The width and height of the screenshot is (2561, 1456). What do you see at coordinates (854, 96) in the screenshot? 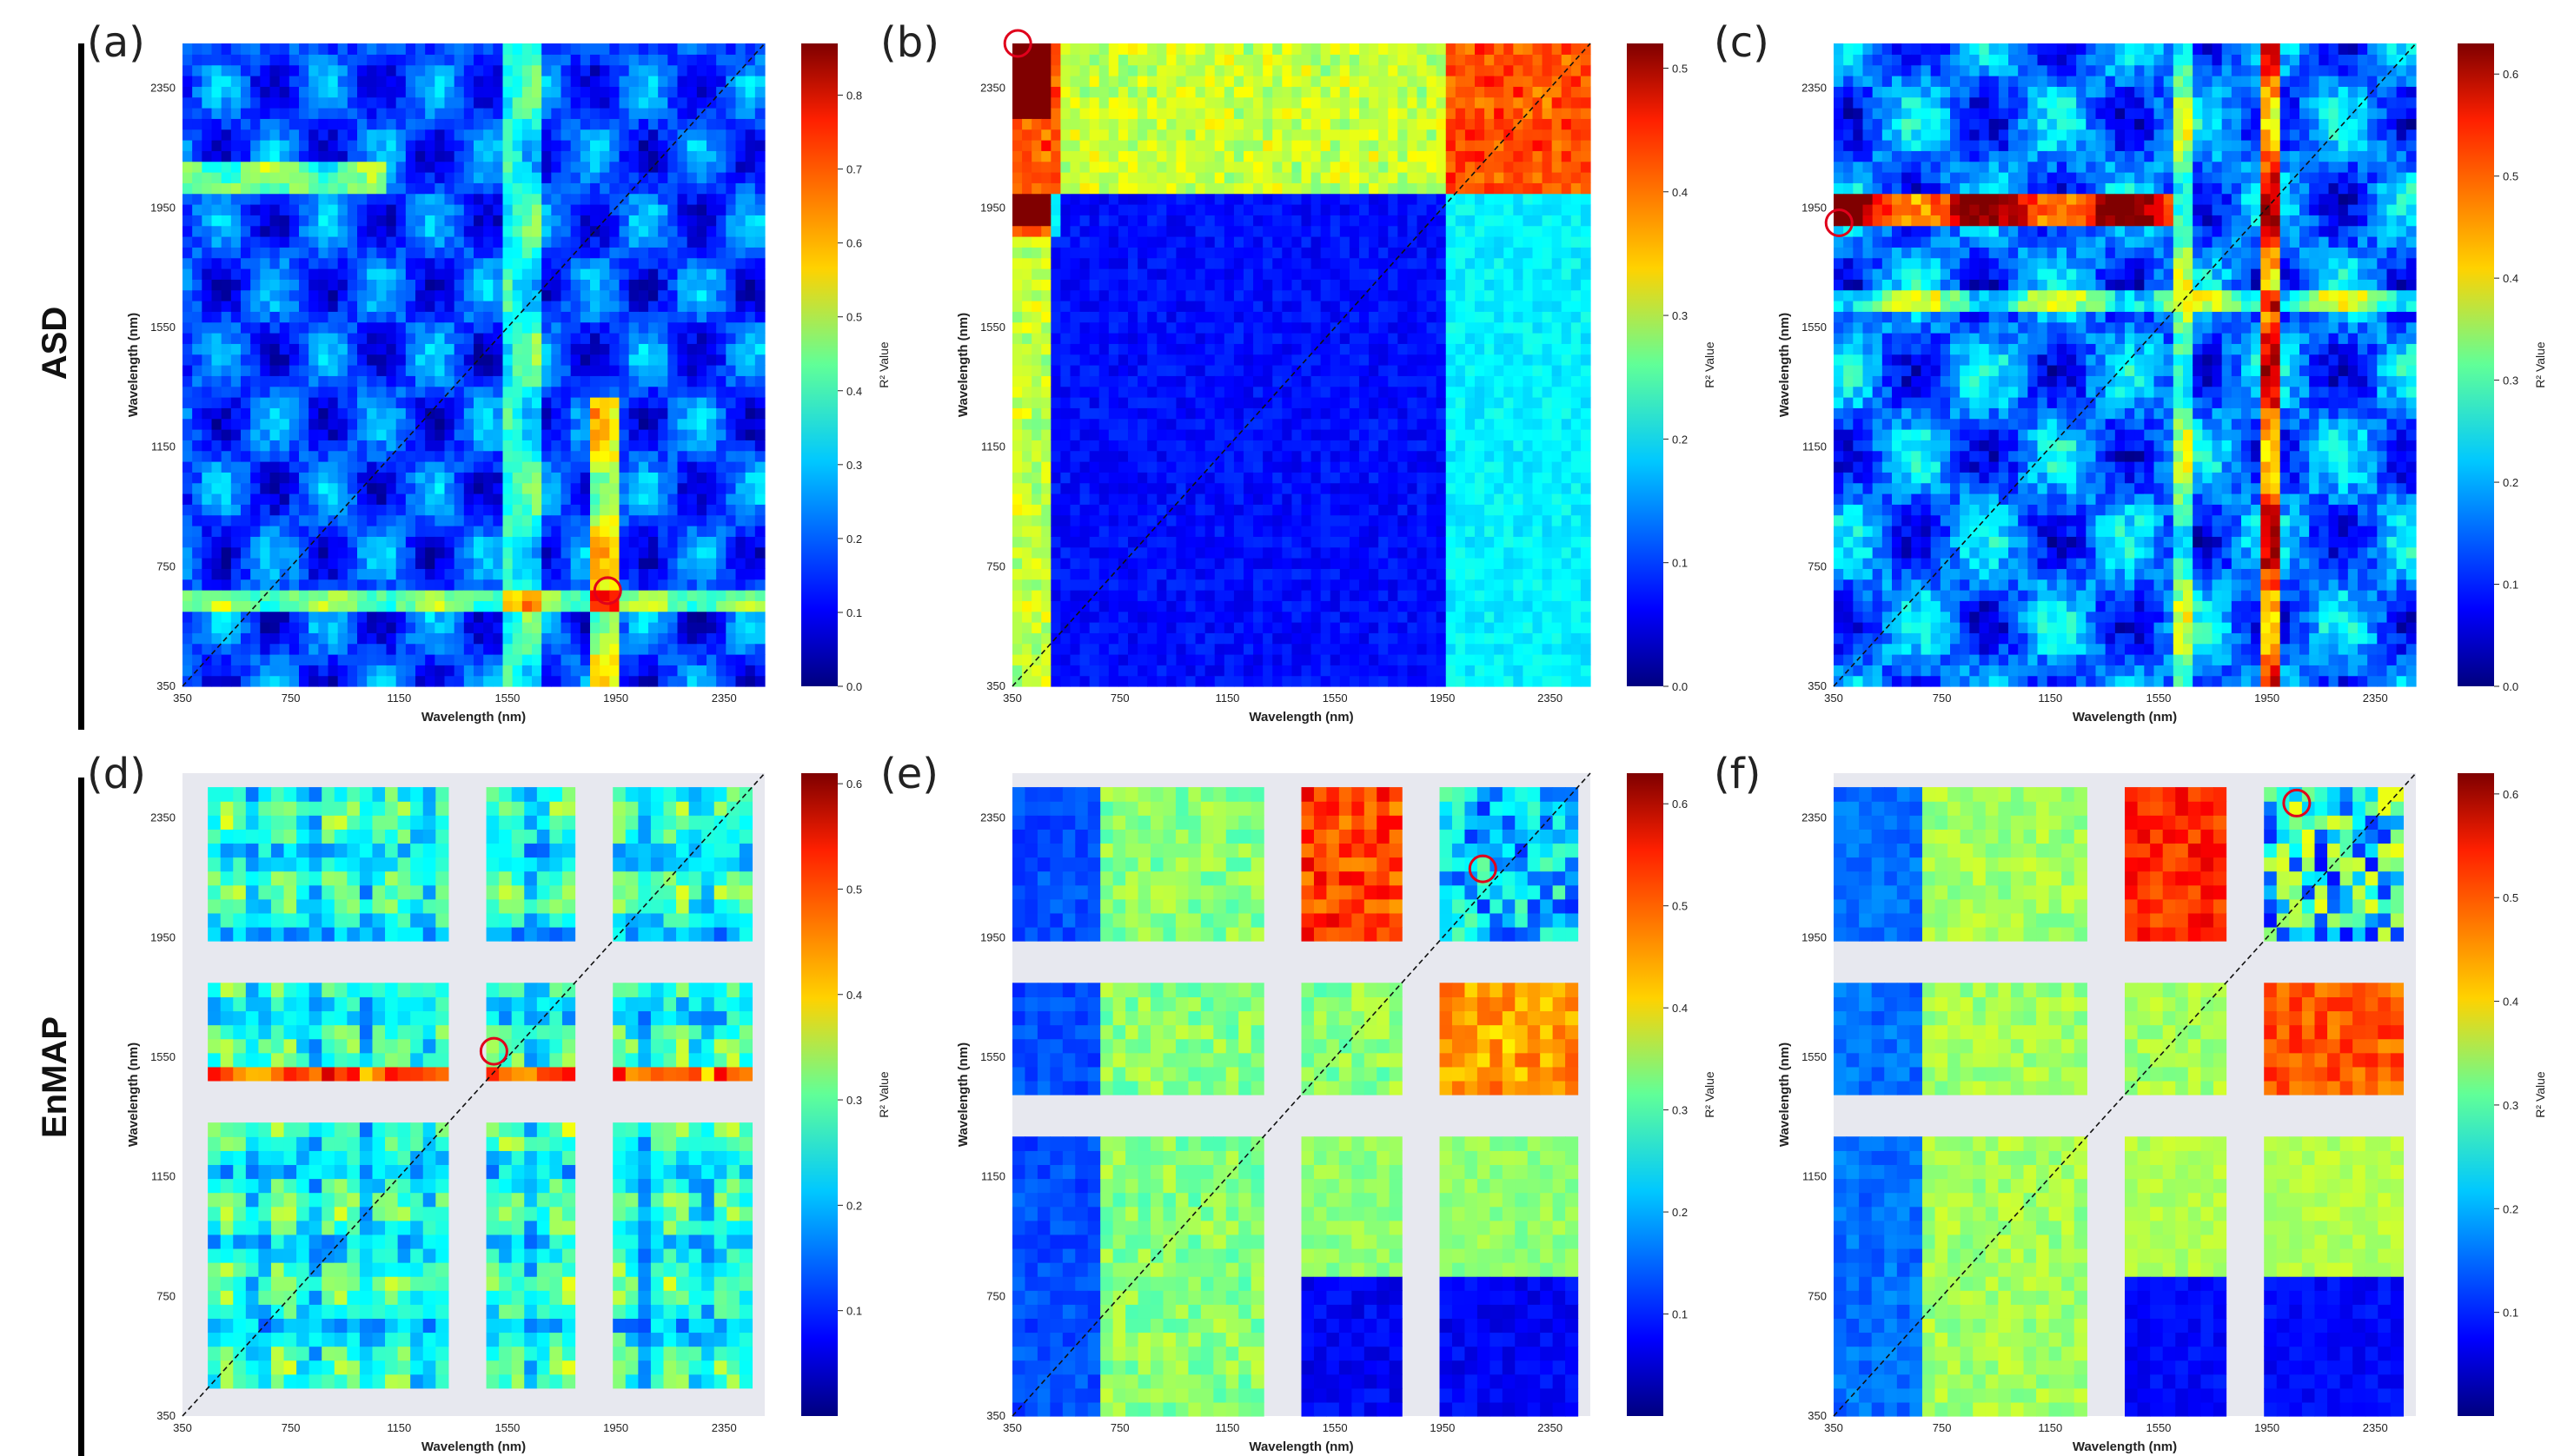
I see `colorbar-tick-label: 0.8` at bounding box center [854, 96].